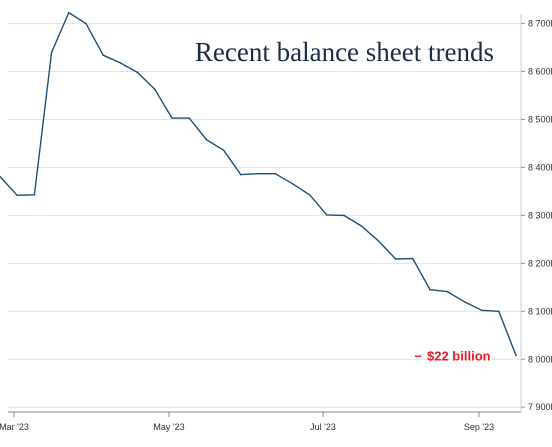 Image resolution: width=552 pixels, height=447 pixels. I want to click on x-tick-label: Mar '23, so click(14, 427).